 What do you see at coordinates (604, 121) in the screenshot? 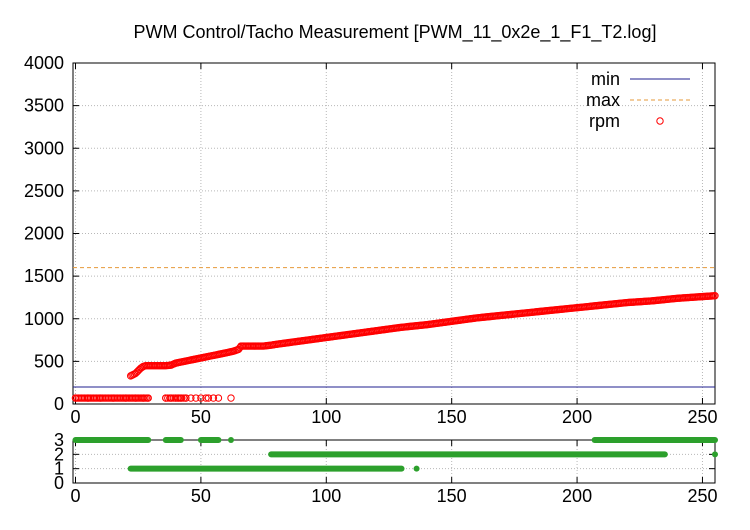
I see `legend-label-rpm: rpm` at bounding box center [604, 121].